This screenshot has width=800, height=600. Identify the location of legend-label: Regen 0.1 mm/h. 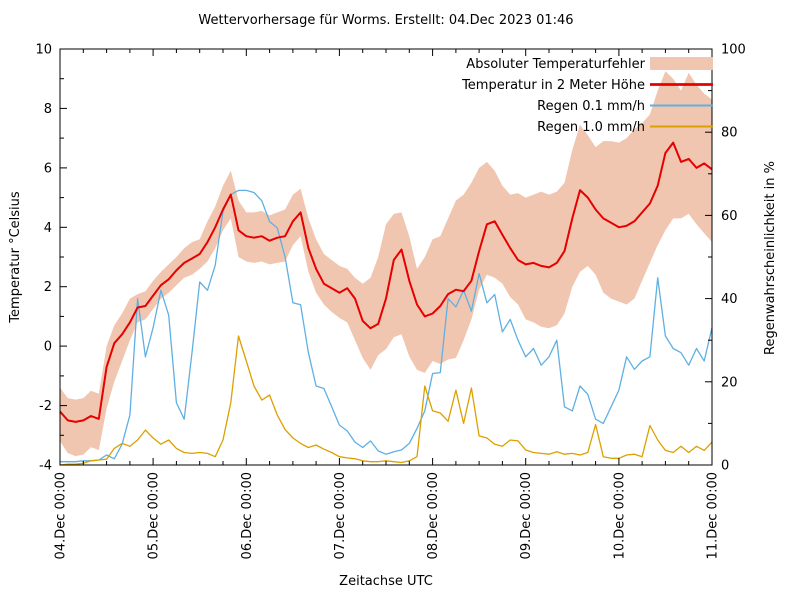
(591, 106).